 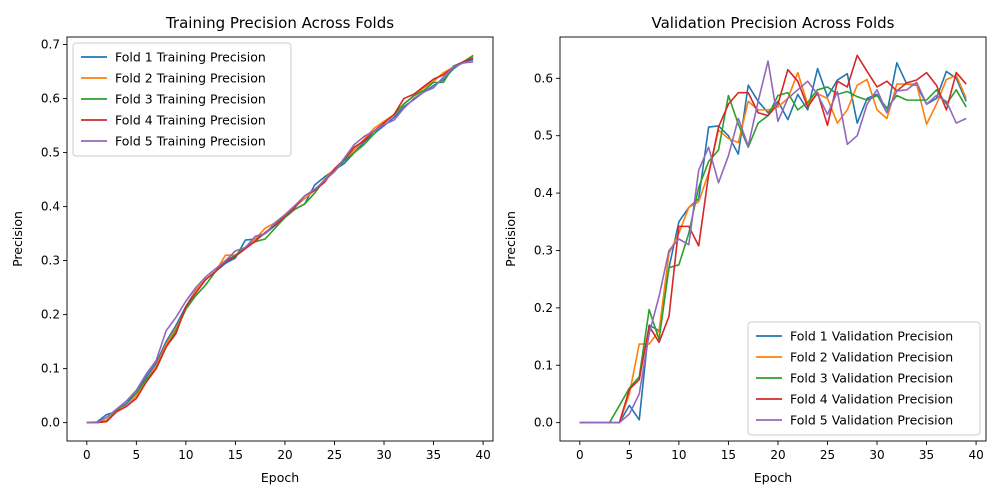 What do you see at coordinates (190, 141) in the screenshot?
I see `legend-label-fold-5: Fold 5 Training Precision` at bounding box center [190, 141].